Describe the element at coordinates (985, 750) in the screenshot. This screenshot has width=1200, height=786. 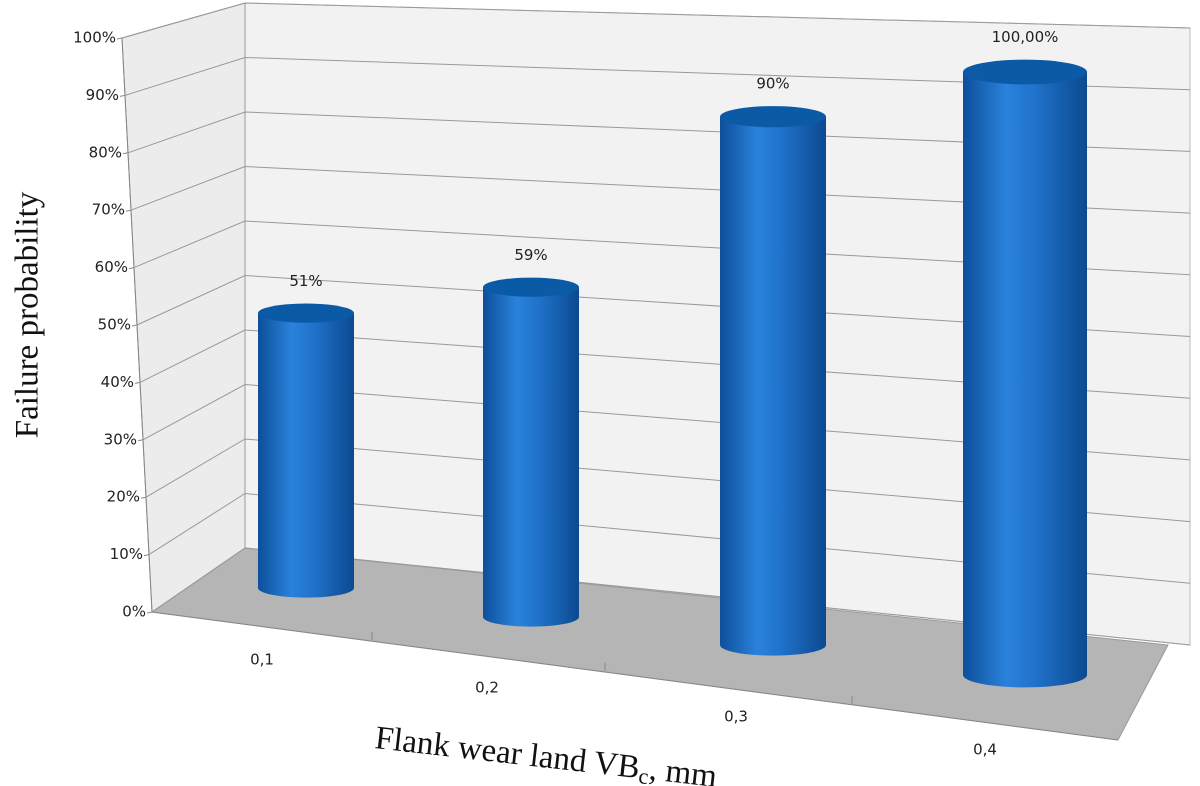
I see `x-tick-label: 0,4` at that location.